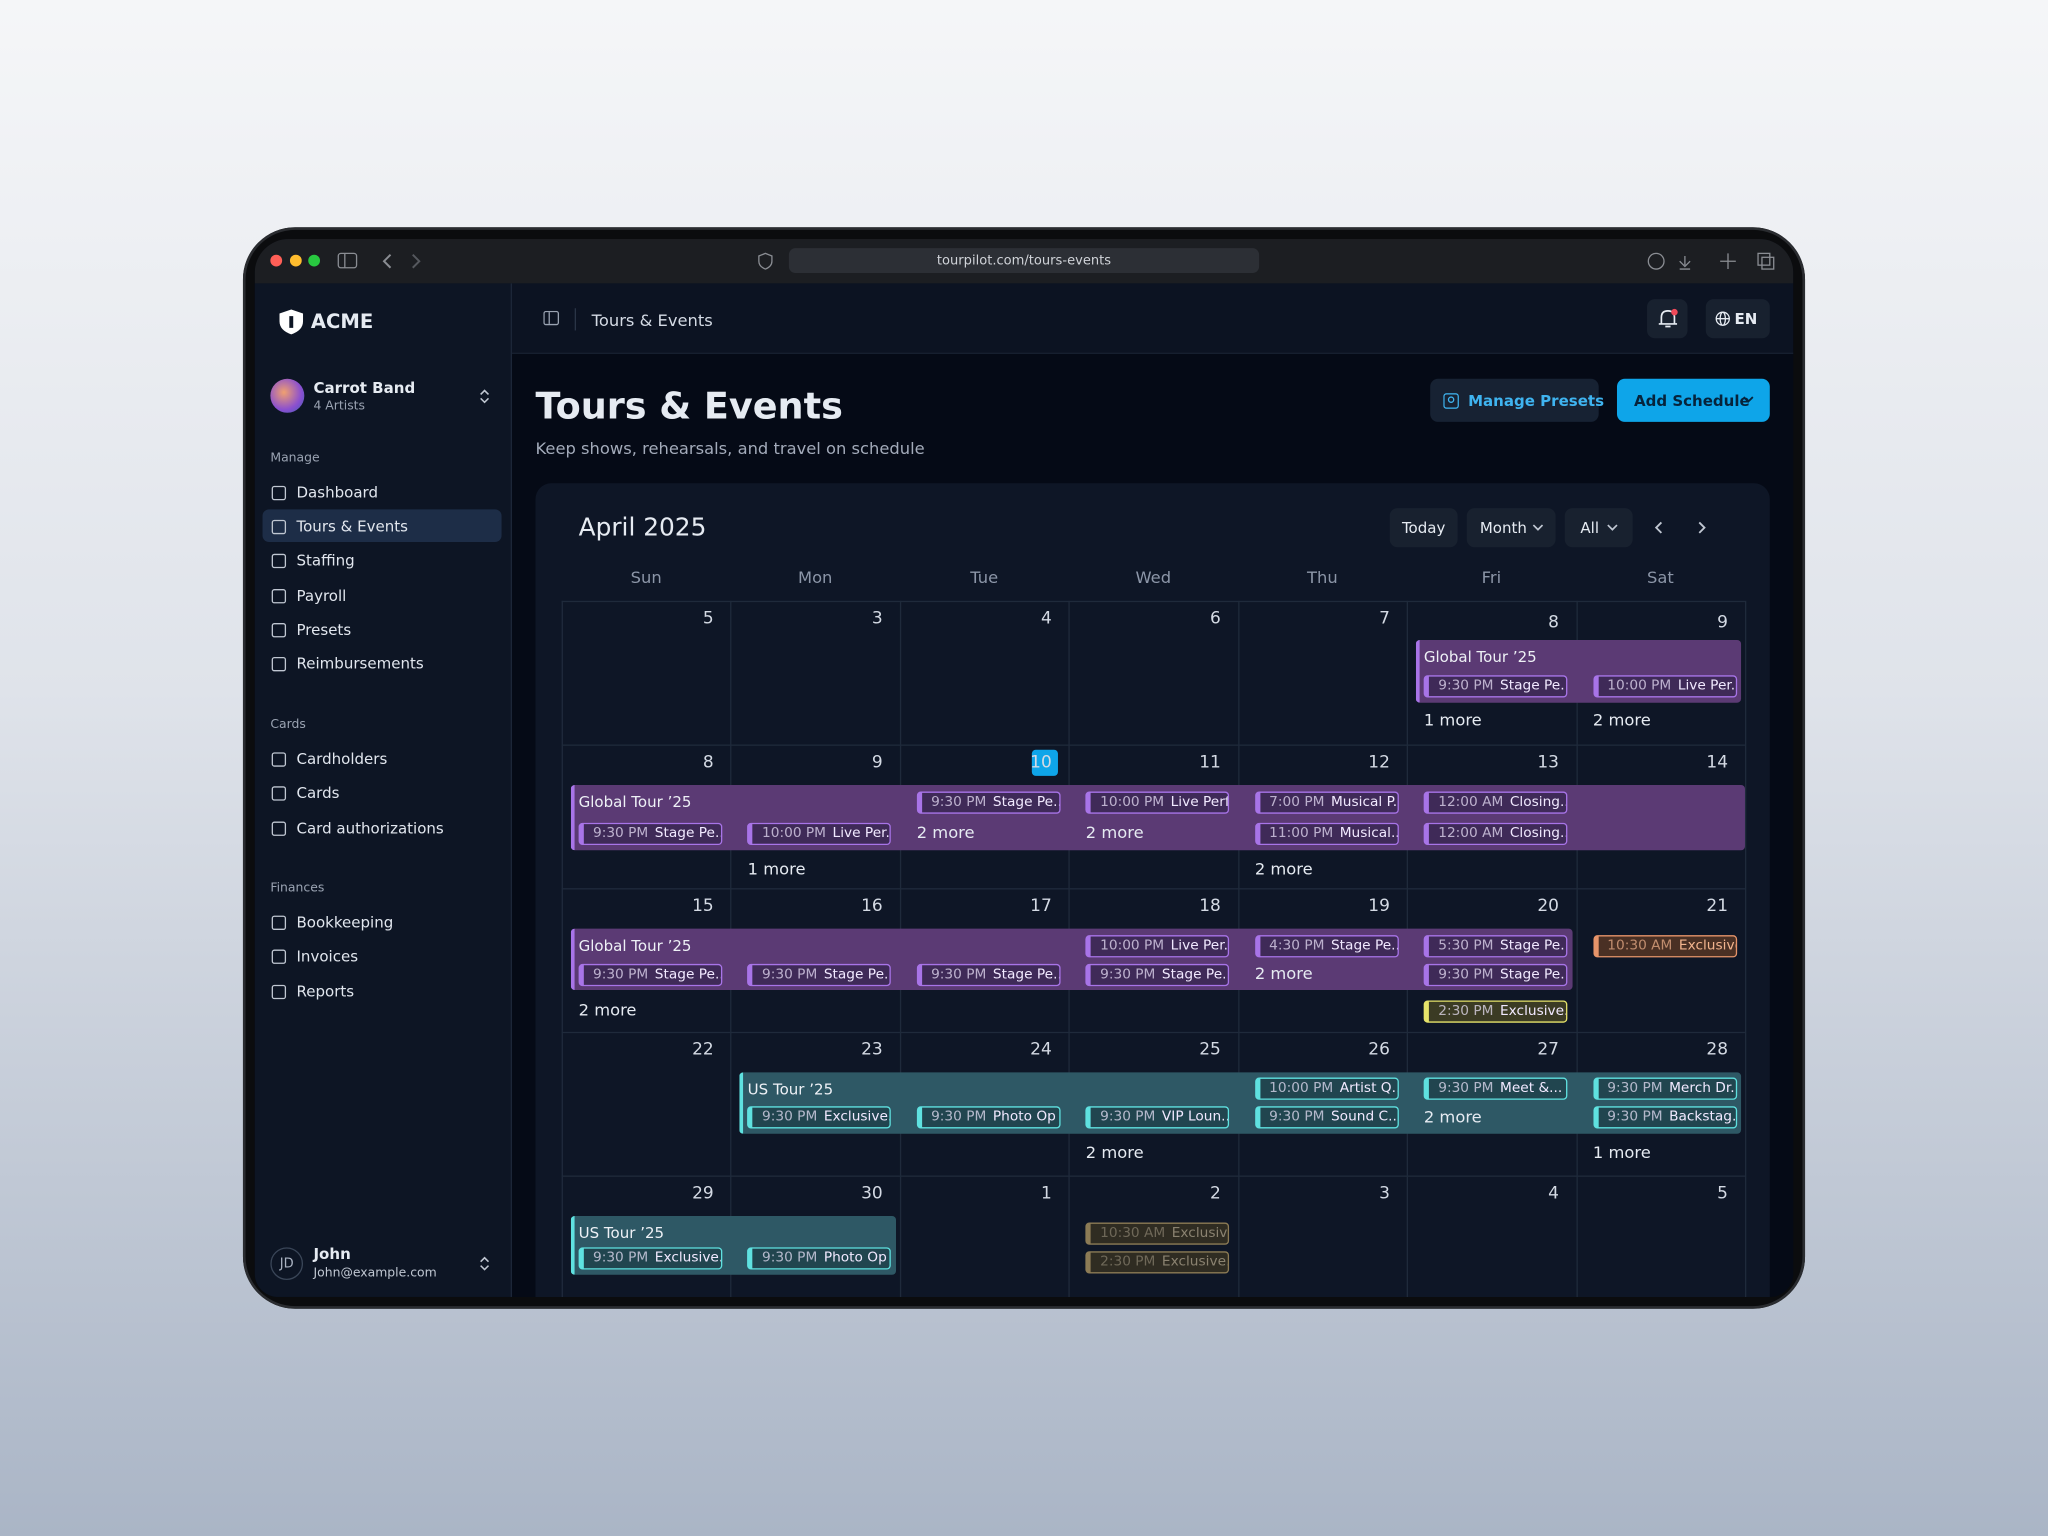  What do you see at coordinates (314, 260) in the screenshot?
I see `zoom-dot` at bounding box center [314, 260].